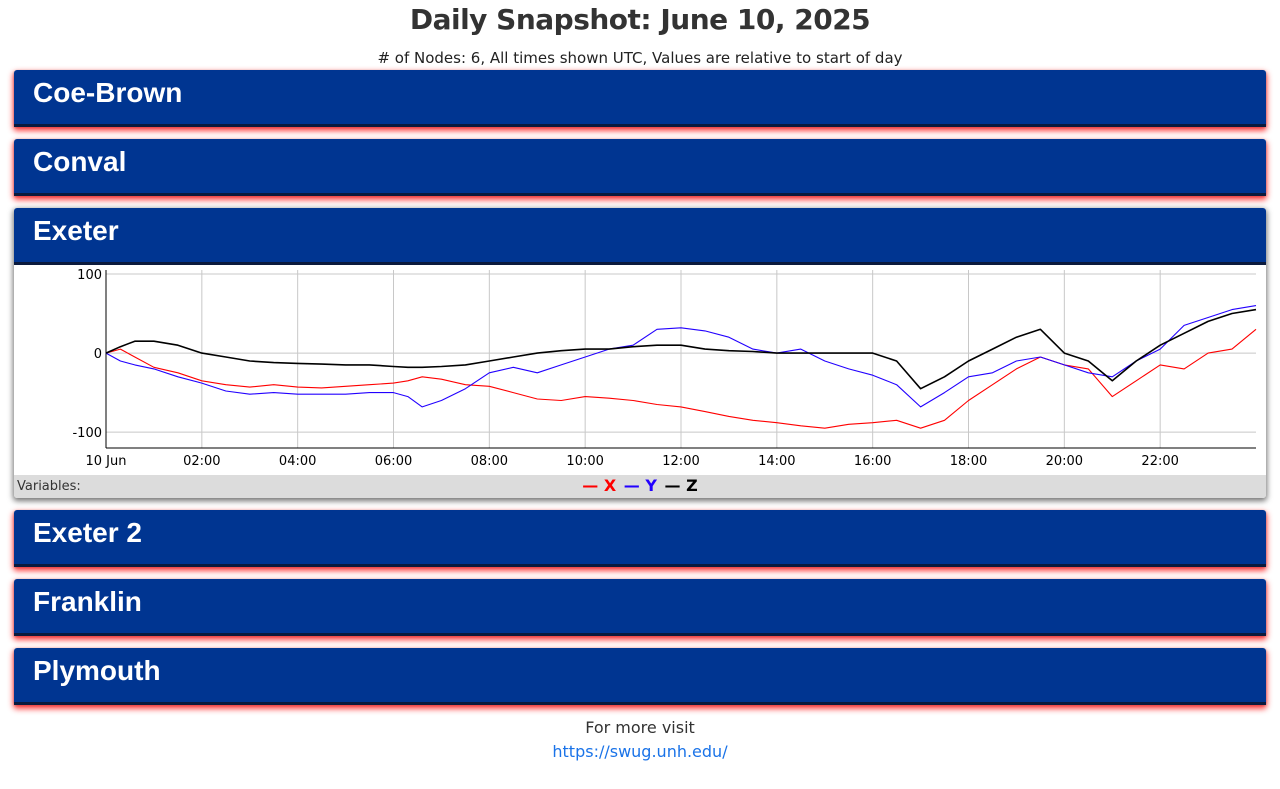 Image resolution: width=1280 pixels, height=789 pixels. What do you see at coordinates (106, 461) in the screenshot?
I see `x-tick-label: 10 Jun` at bounding box center [106, 461].